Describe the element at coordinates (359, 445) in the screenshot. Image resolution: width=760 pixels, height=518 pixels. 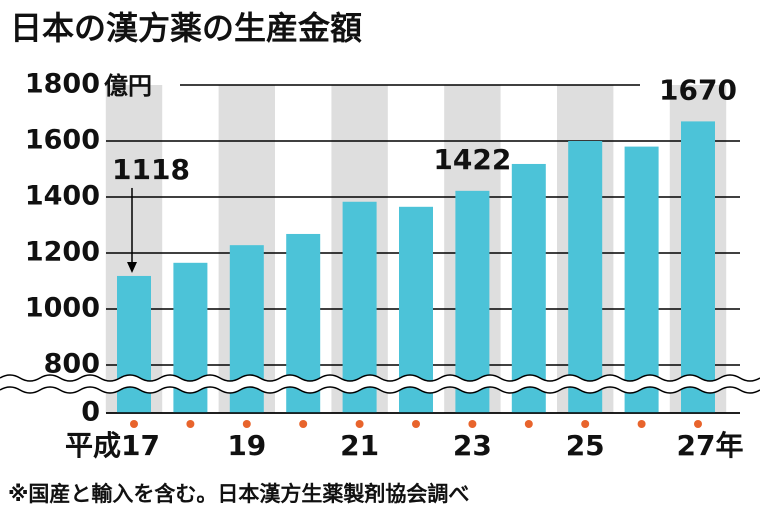
I see `x-tick-label: 21` at that location.